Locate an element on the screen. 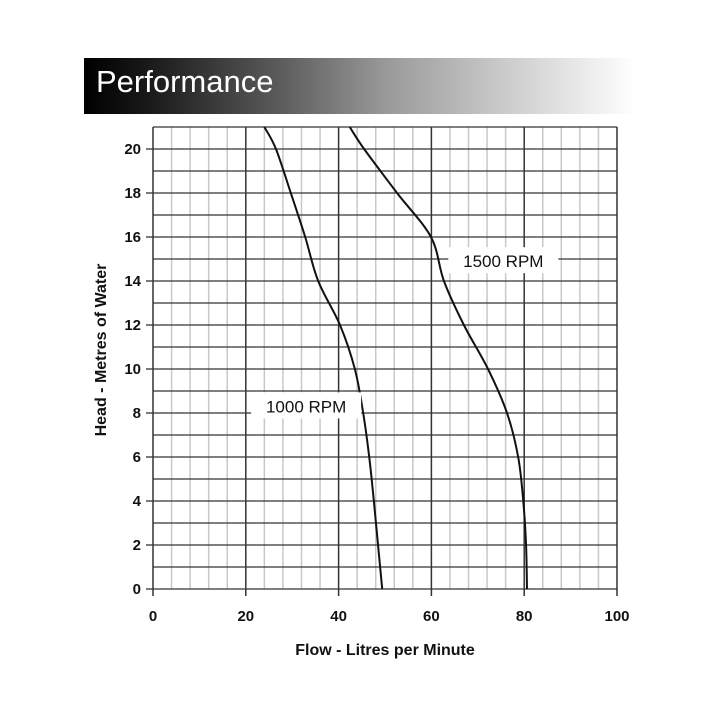  curve-1000-rpm is located at coordinates (323, 358).